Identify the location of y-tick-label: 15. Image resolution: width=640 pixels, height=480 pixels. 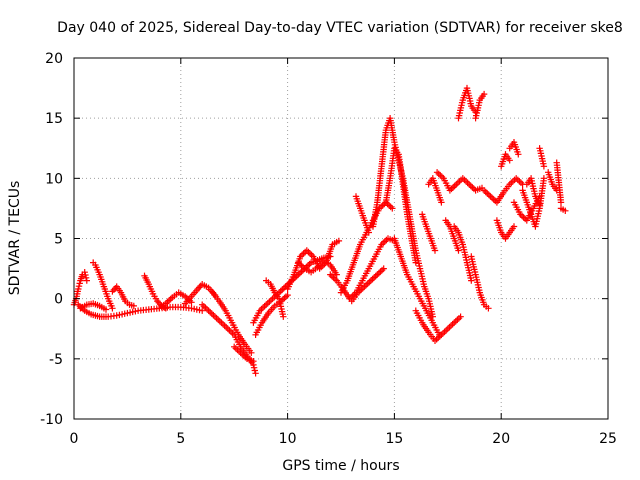
(54, 119).